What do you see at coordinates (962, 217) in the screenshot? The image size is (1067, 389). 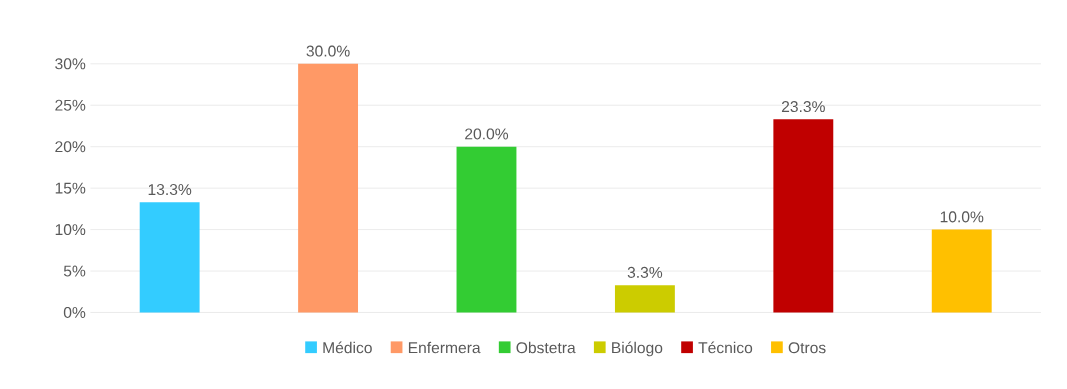 I see `data-label: 10.0%` at bounding box center [962, 217].